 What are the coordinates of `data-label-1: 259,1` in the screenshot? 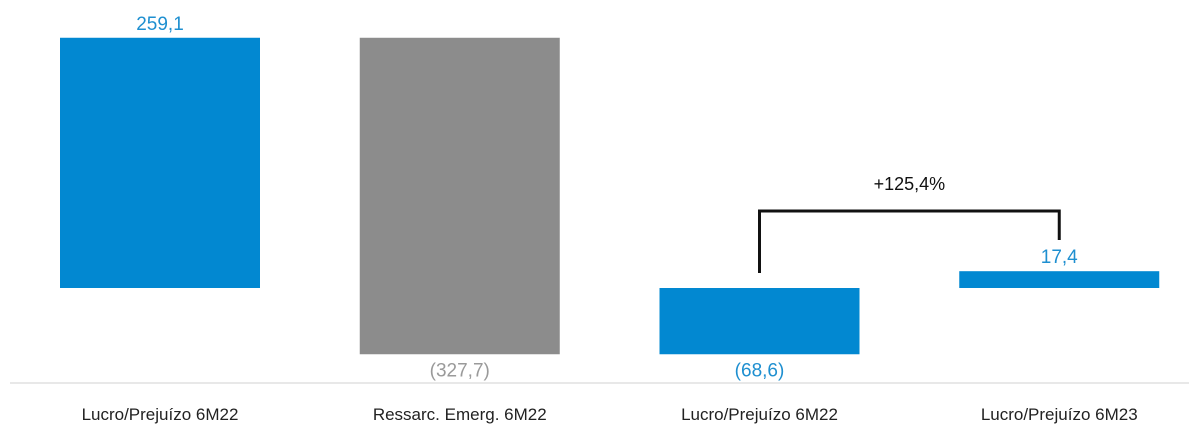 It's located at (160, 24).